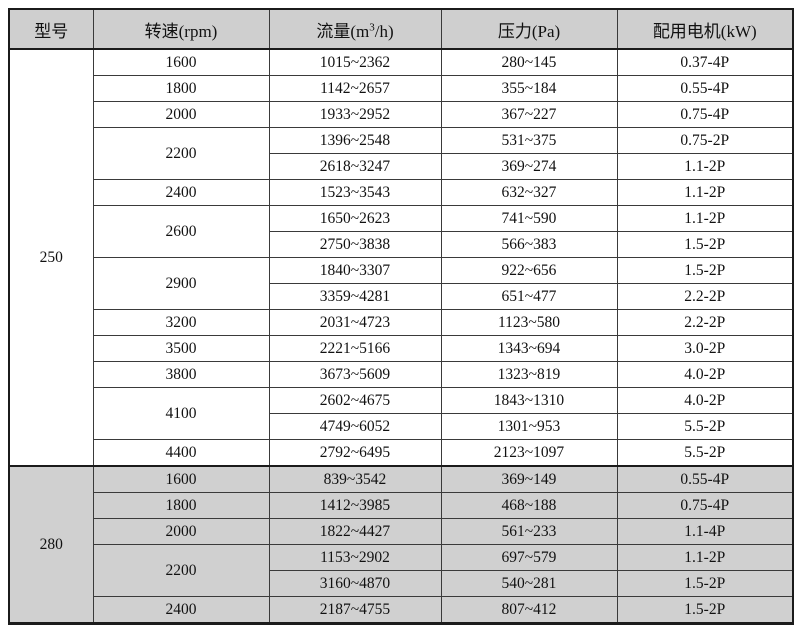  I want to click on table-row: 2000 1822~4427 561~233 1.1-4P, so click(401, 531).